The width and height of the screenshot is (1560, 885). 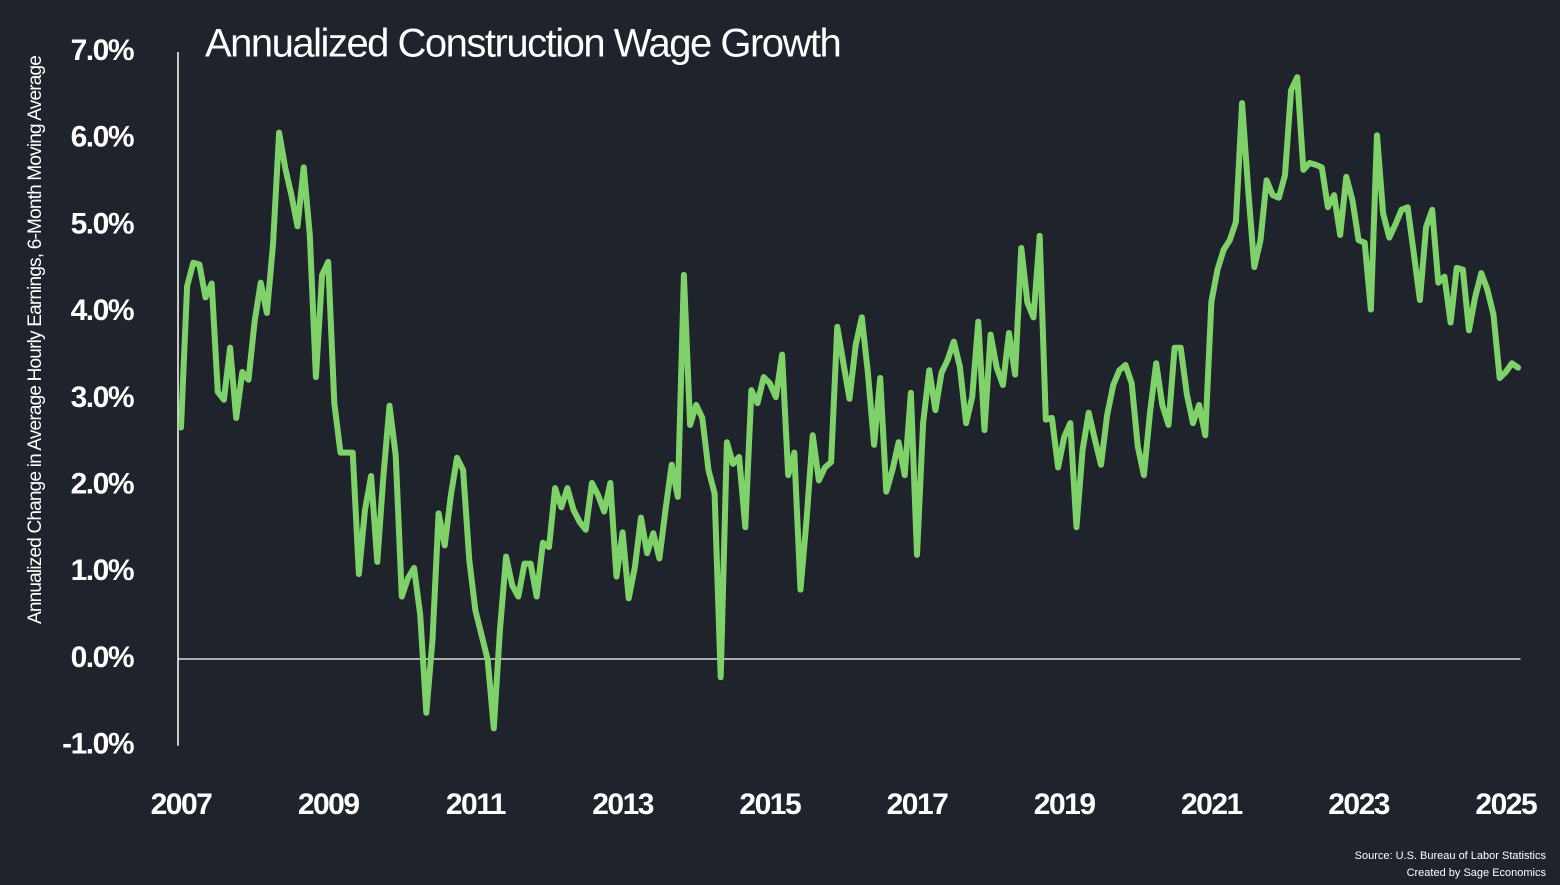 What do you see at coordinates (102, 657) in the screenshot?
I see `y-tick-label: 0.0%` at bounding box center [102, 657].